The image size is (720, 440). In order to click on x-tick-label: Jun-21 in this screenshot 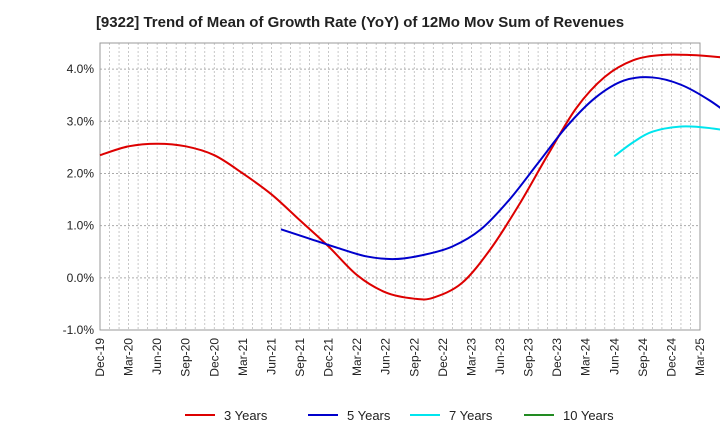, I will do `click(271, 356)`.